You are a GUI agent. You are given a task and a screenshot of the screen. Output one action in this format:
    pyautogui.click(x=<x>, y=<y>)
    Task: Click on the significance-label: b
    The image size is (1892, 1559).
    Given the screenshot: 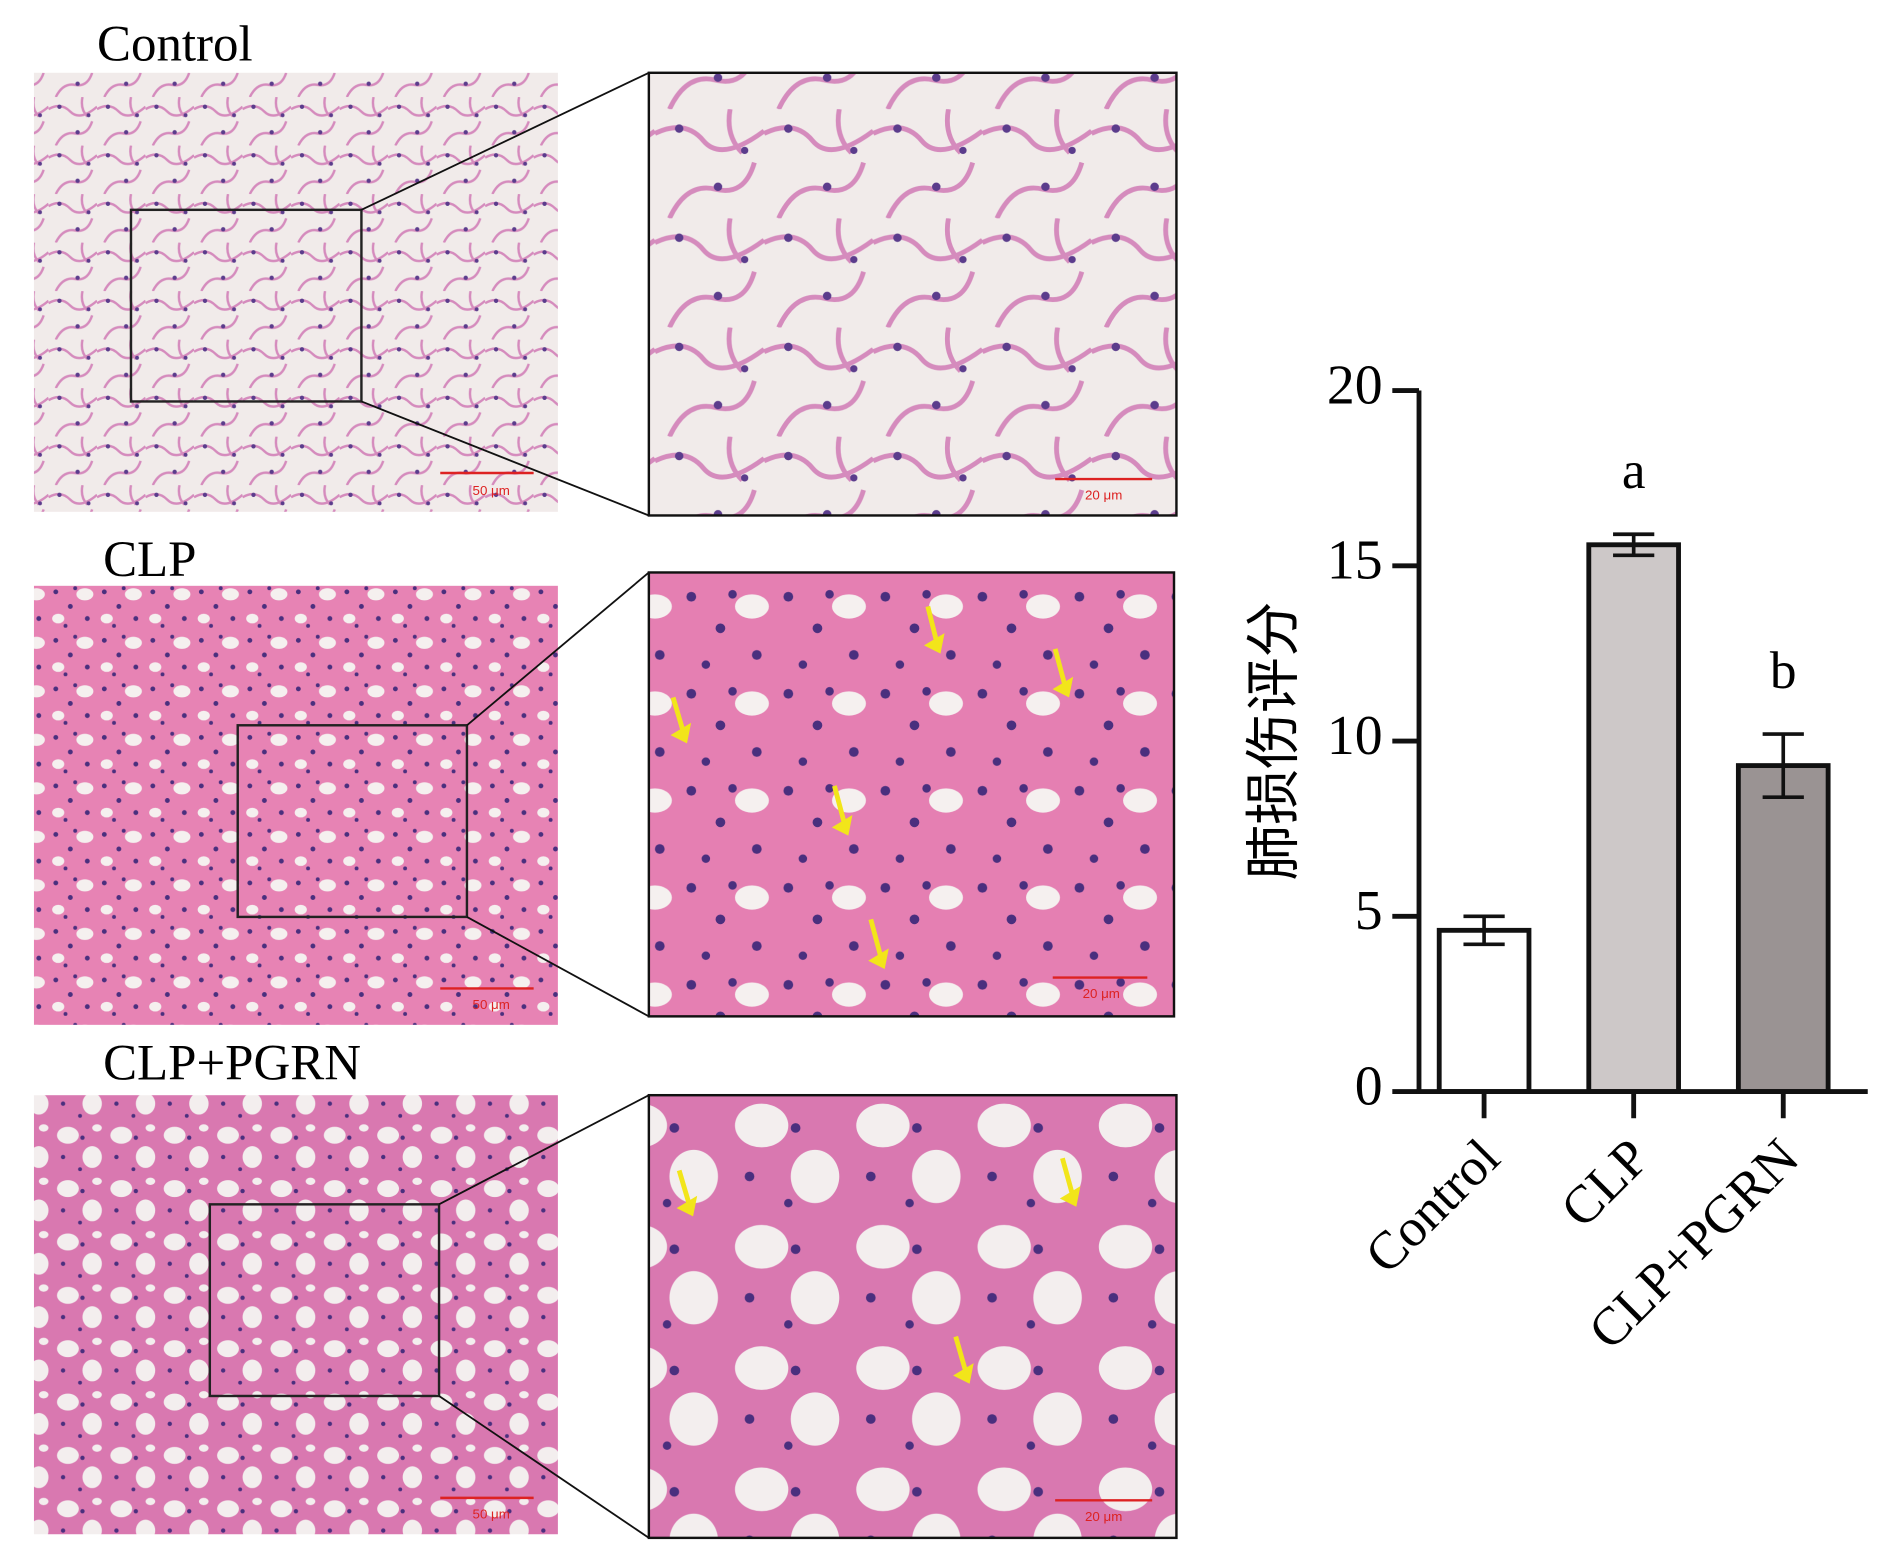 What is the action you would take?
    pyautogui.click(x=1783, y=670)
    